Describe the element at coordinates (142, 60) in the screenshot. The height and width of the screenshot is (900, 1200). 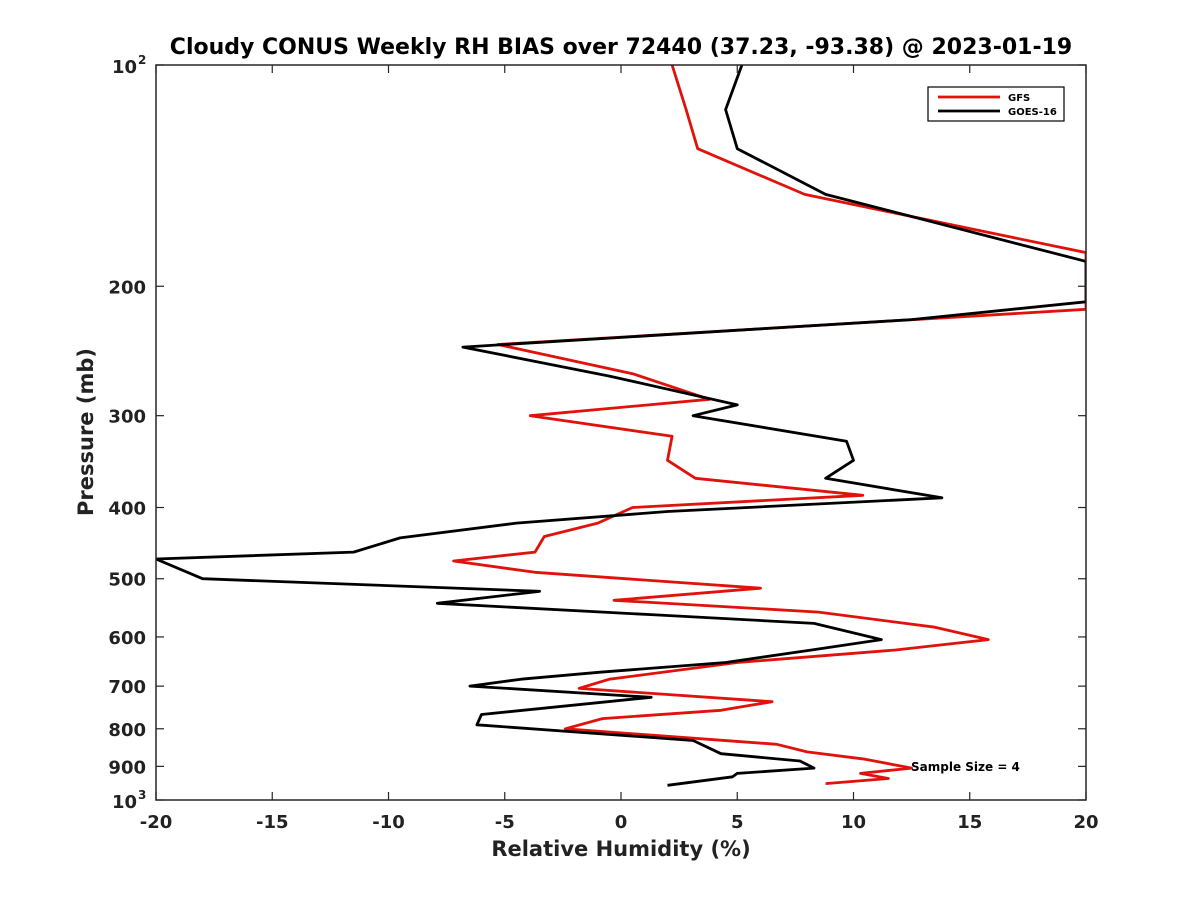
I see `y-tick-label-exponent: 2` at that location.